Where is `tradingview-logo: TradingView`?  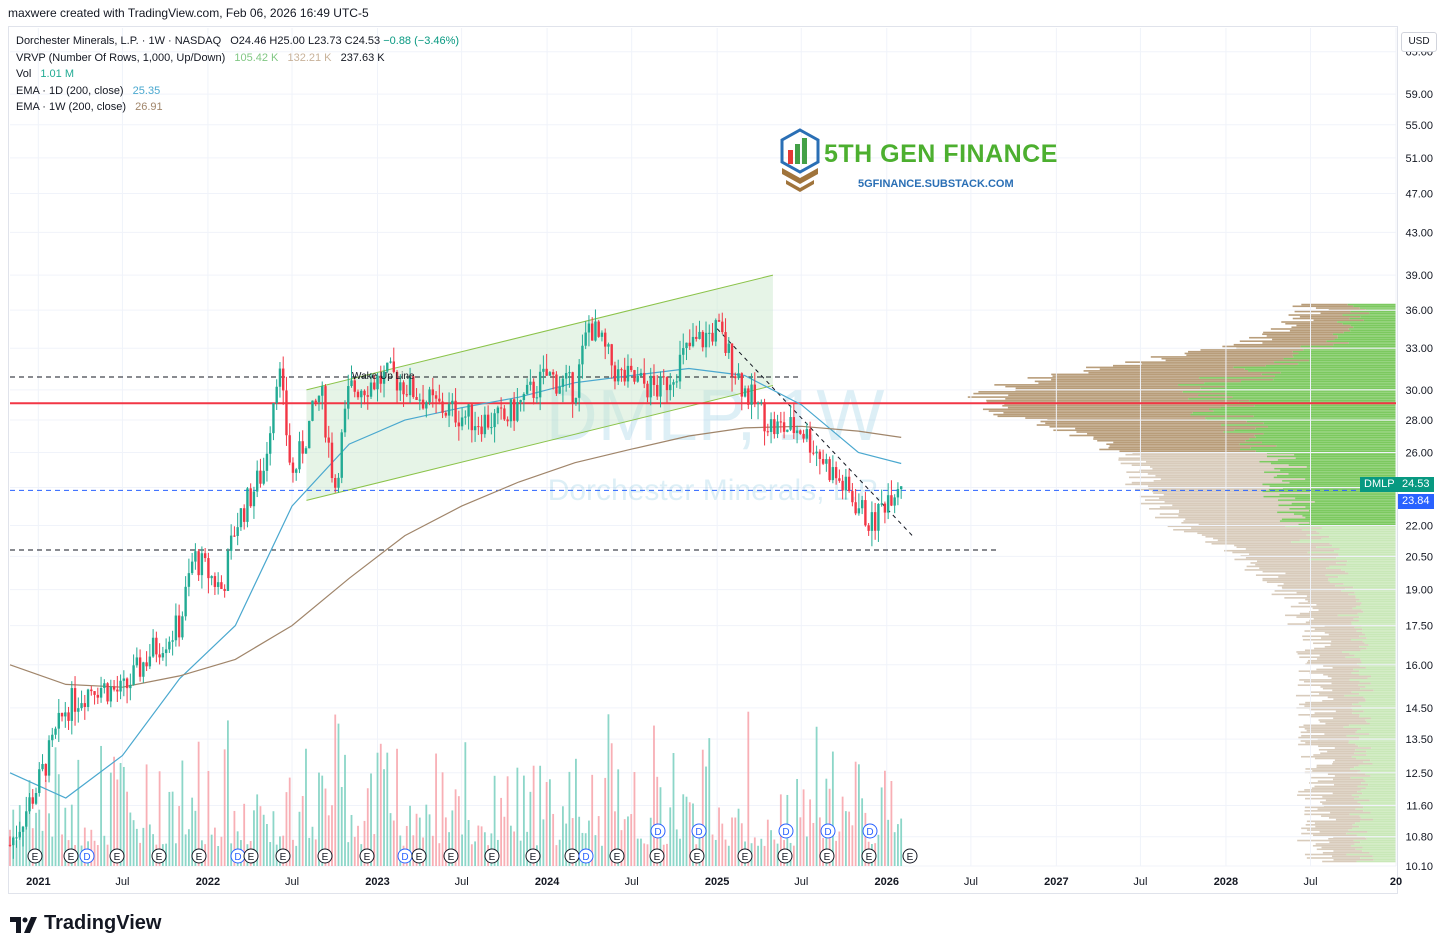 tradingview-logo: TradingView is located at coordinates (85, 923).